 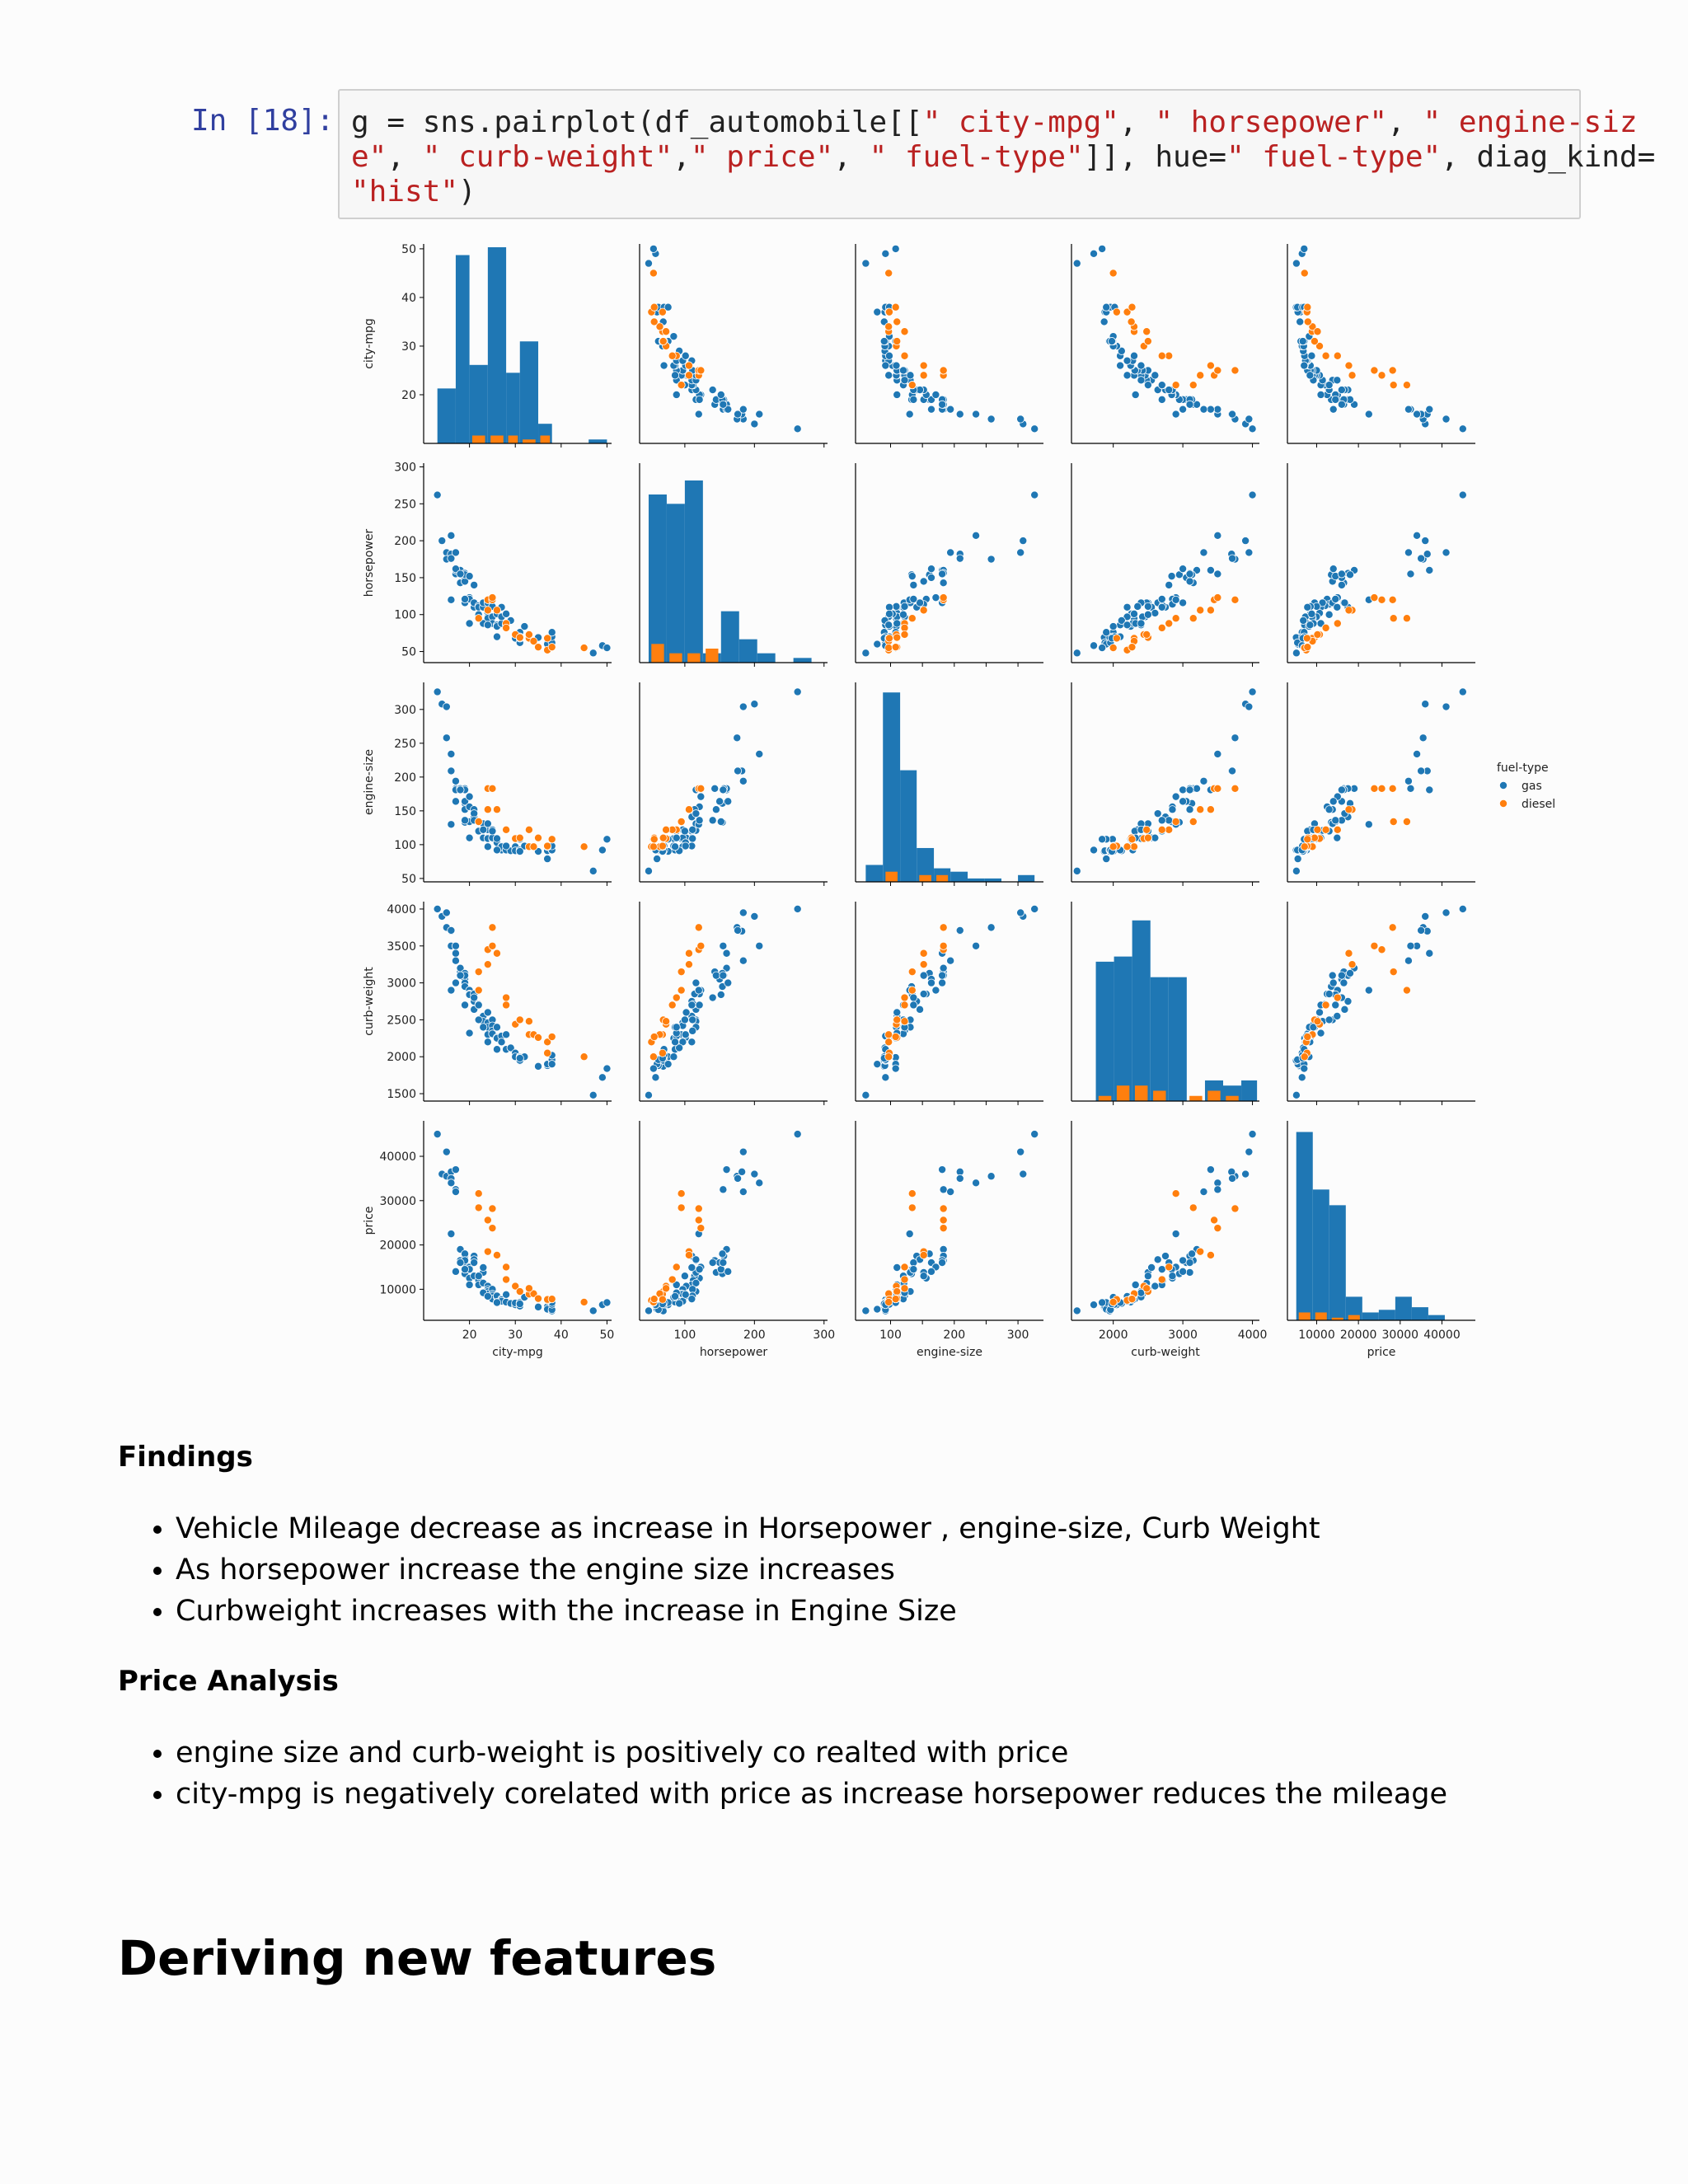 I want to click on code-token: ,, so click(x=1137, y=122).